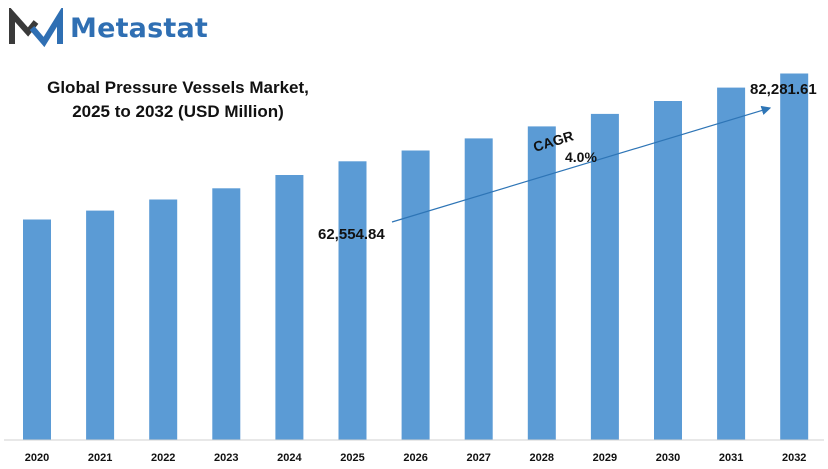 The width and height of the screenshot is (828, 469). What do you see at coordinates (668, 270) in the screenshot?
I see `bar-2030` at bounding box center [668, 270].